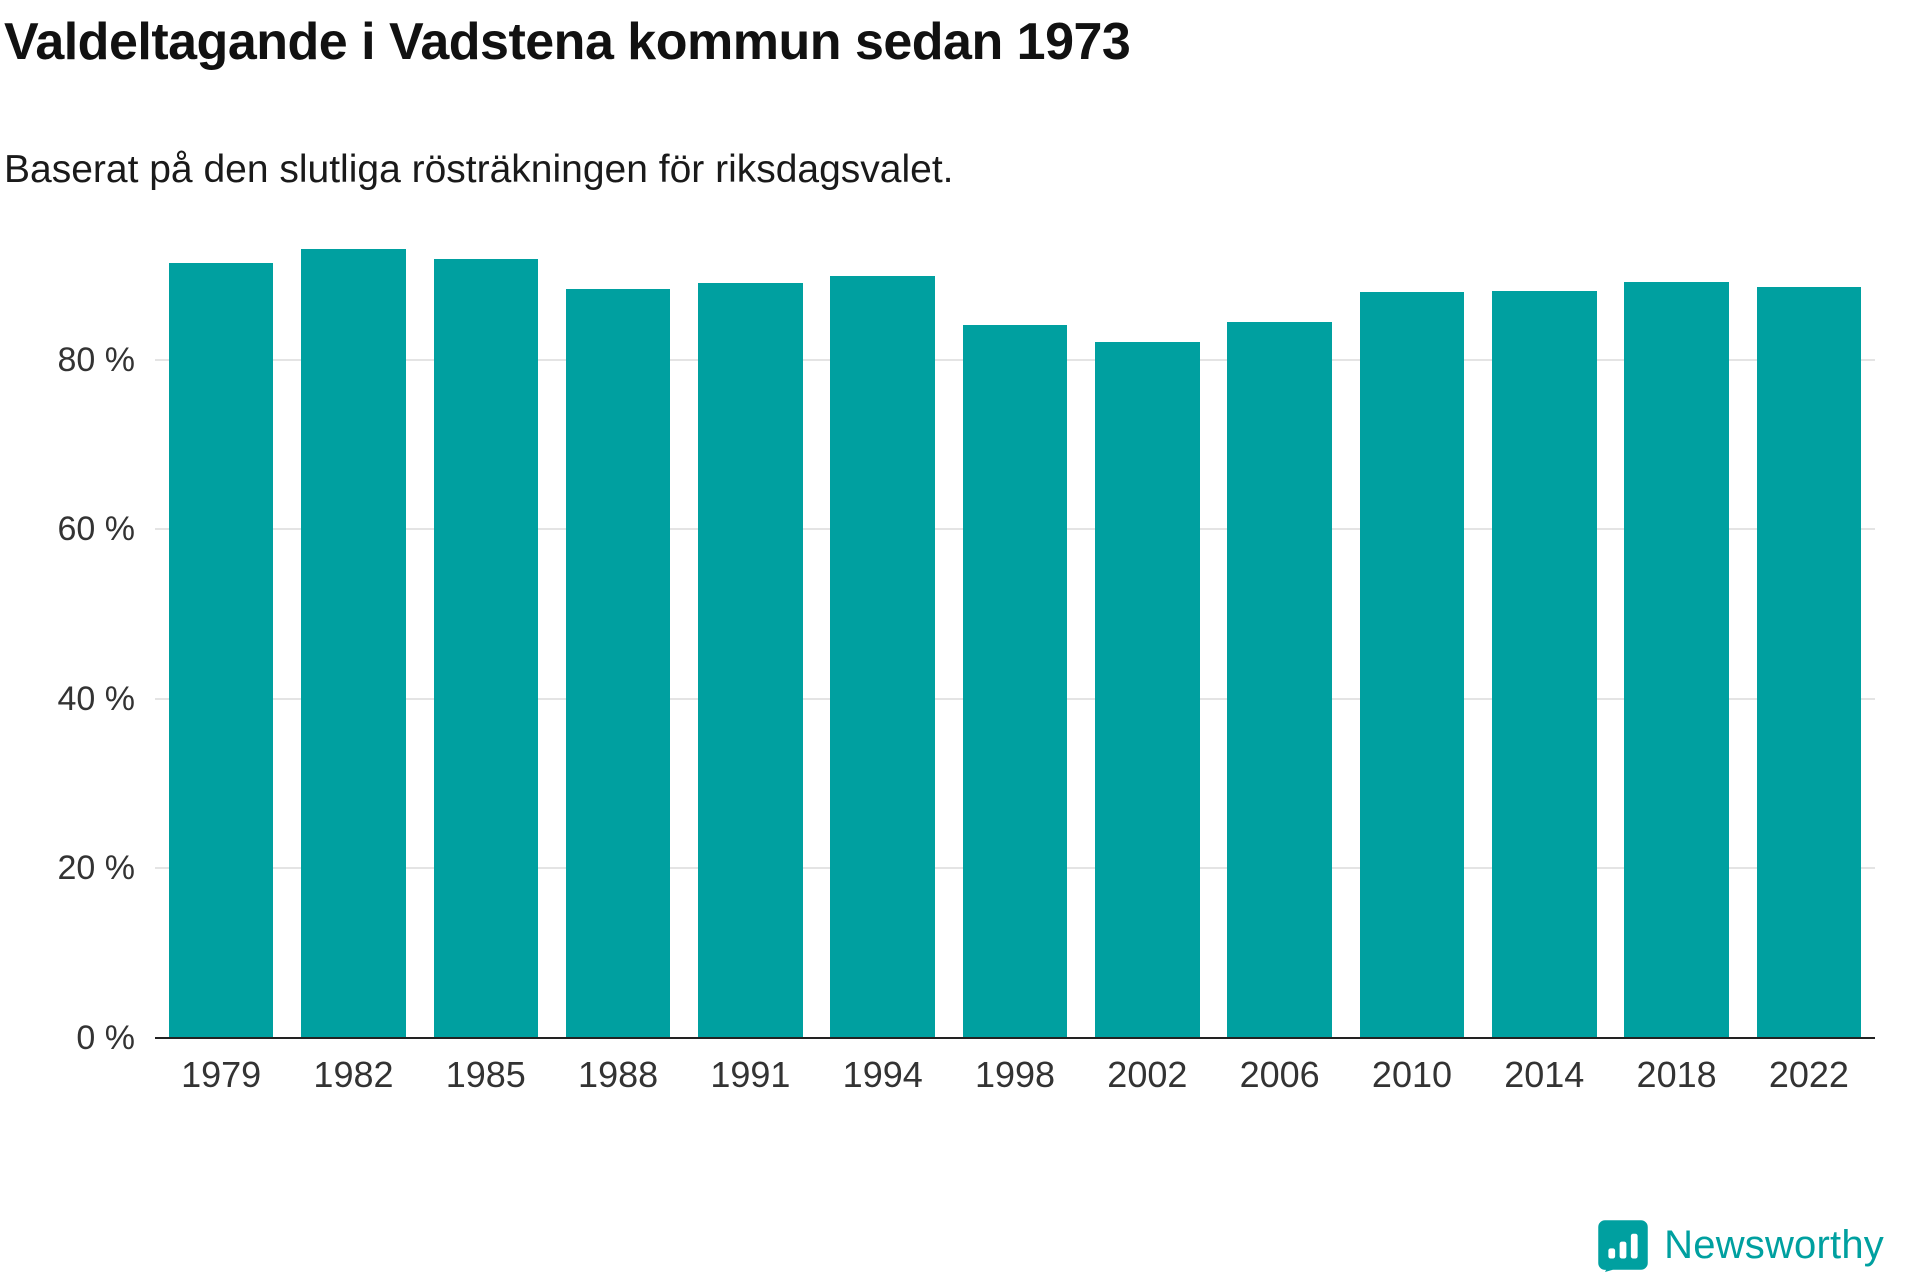 Image resolution: width=1920 pixels, height=1280 pixels. What do you see at coordinates (1676, 659) in the screenshot?
I see `bar-2018` at bounding box center [1676, 659].